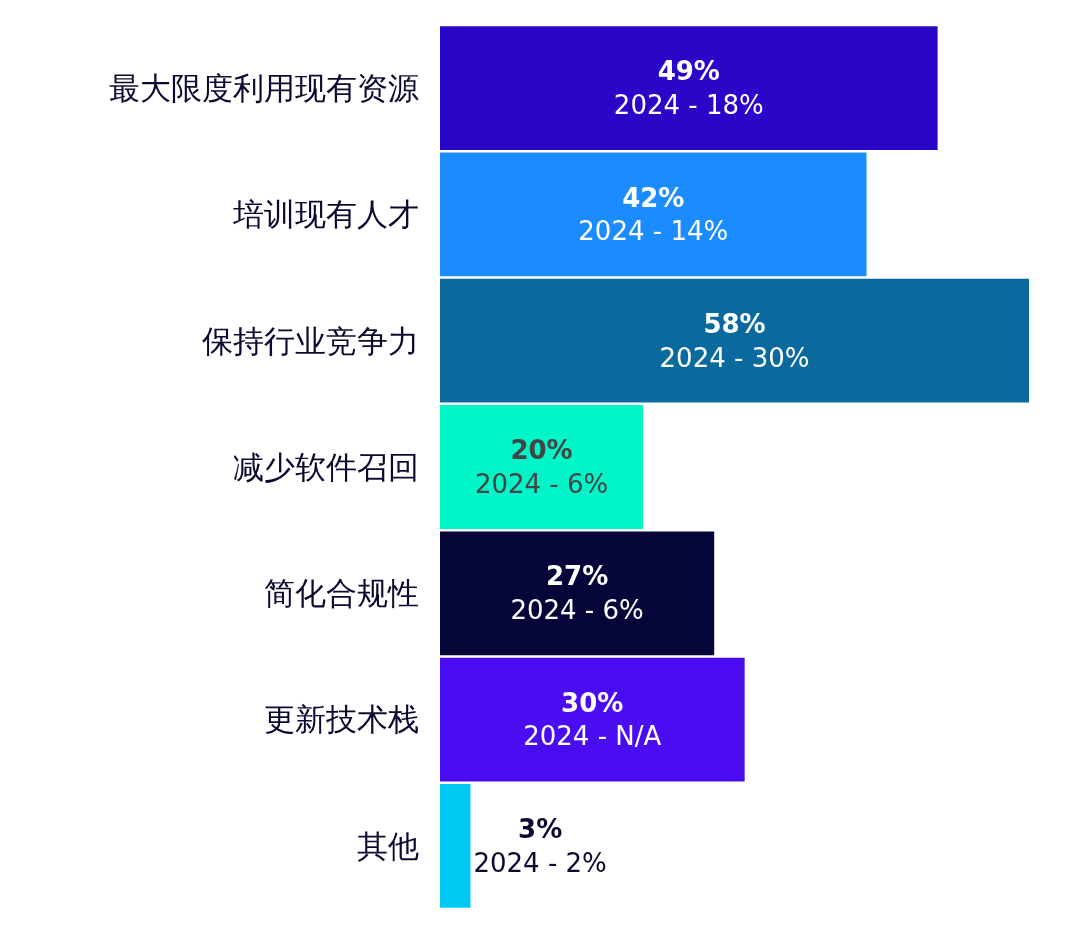  I want to click on y-tick-label: 减少软件召回, so click(326, 466).